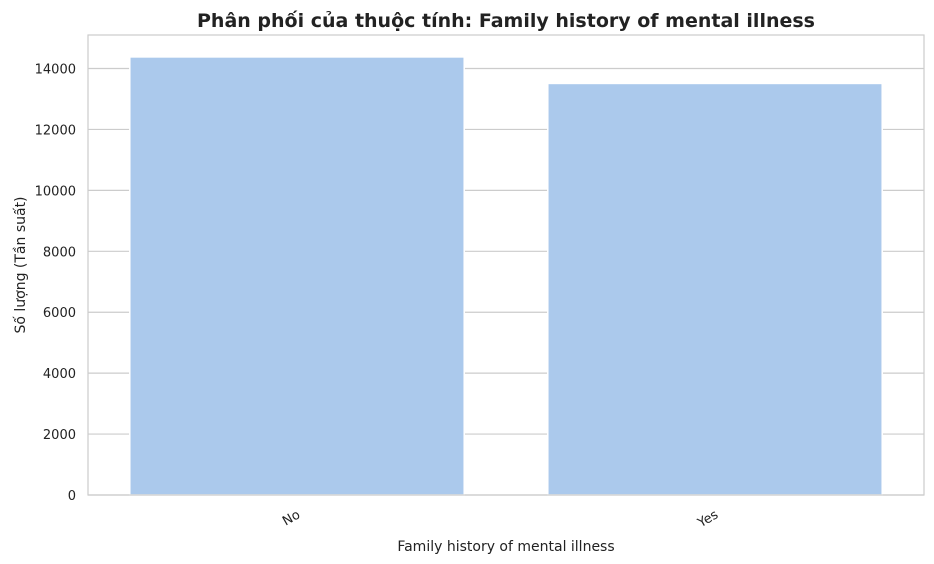 This screenshot has width=934, height=564. What do you see at coordinates (505, 547) in the screenshot?
I see `x-axis-label: Family history of mental illness` at bounding box center [505, 547].